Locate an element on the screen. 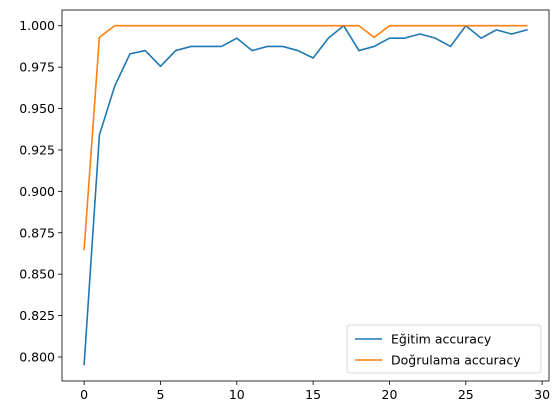  y-tick-label: 0.825 is located at coordinates (37, 315).